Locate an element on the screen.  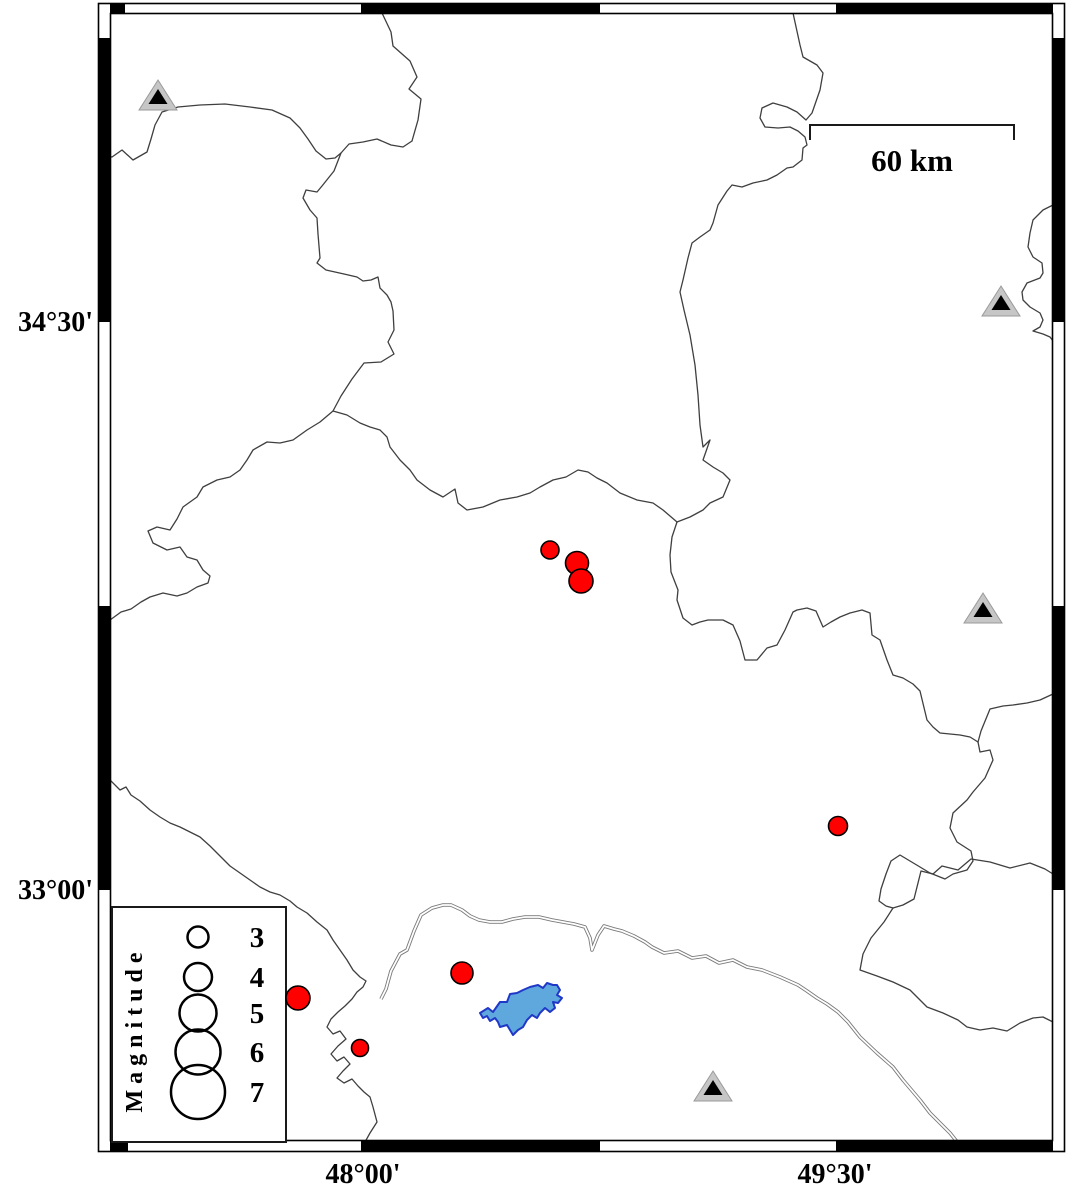
border-line-south-ese-to-frame is located at coordinates (956, 969).